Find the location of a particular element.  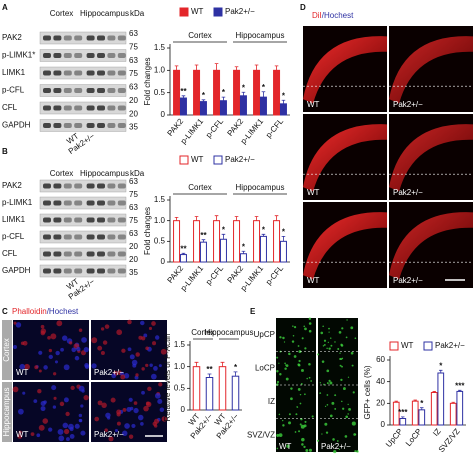

blot-row-label: PAK2 is located at coordinates (12, 37).